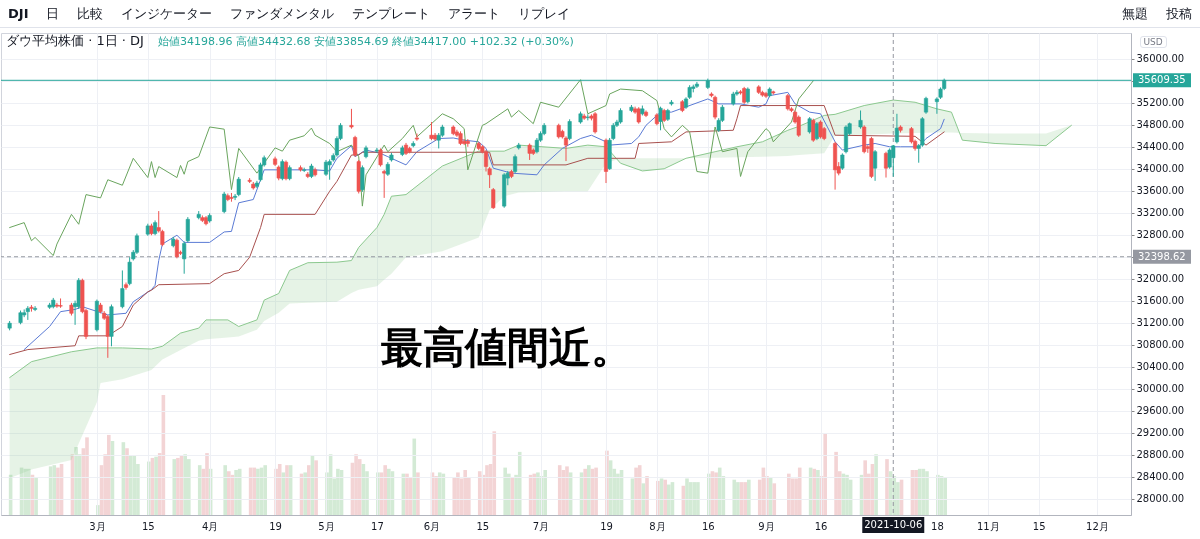 This screenshot has height=539, width=1200. What do you see at coordinates (544, 13) in the screenshot?
I see `text: リプレイ` at bounding box center [544, 13].